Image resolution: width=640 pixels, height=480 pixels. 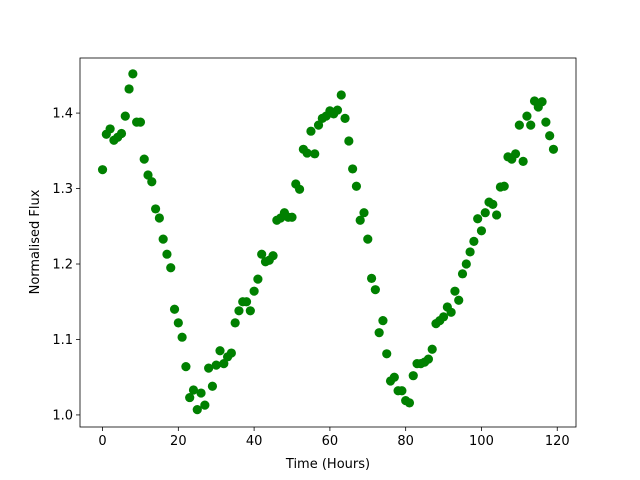 What do you see at coordinates (62, 415) in the screenshot?
I see `y-tick-label: 1.0` at bounding box center [62, 415].